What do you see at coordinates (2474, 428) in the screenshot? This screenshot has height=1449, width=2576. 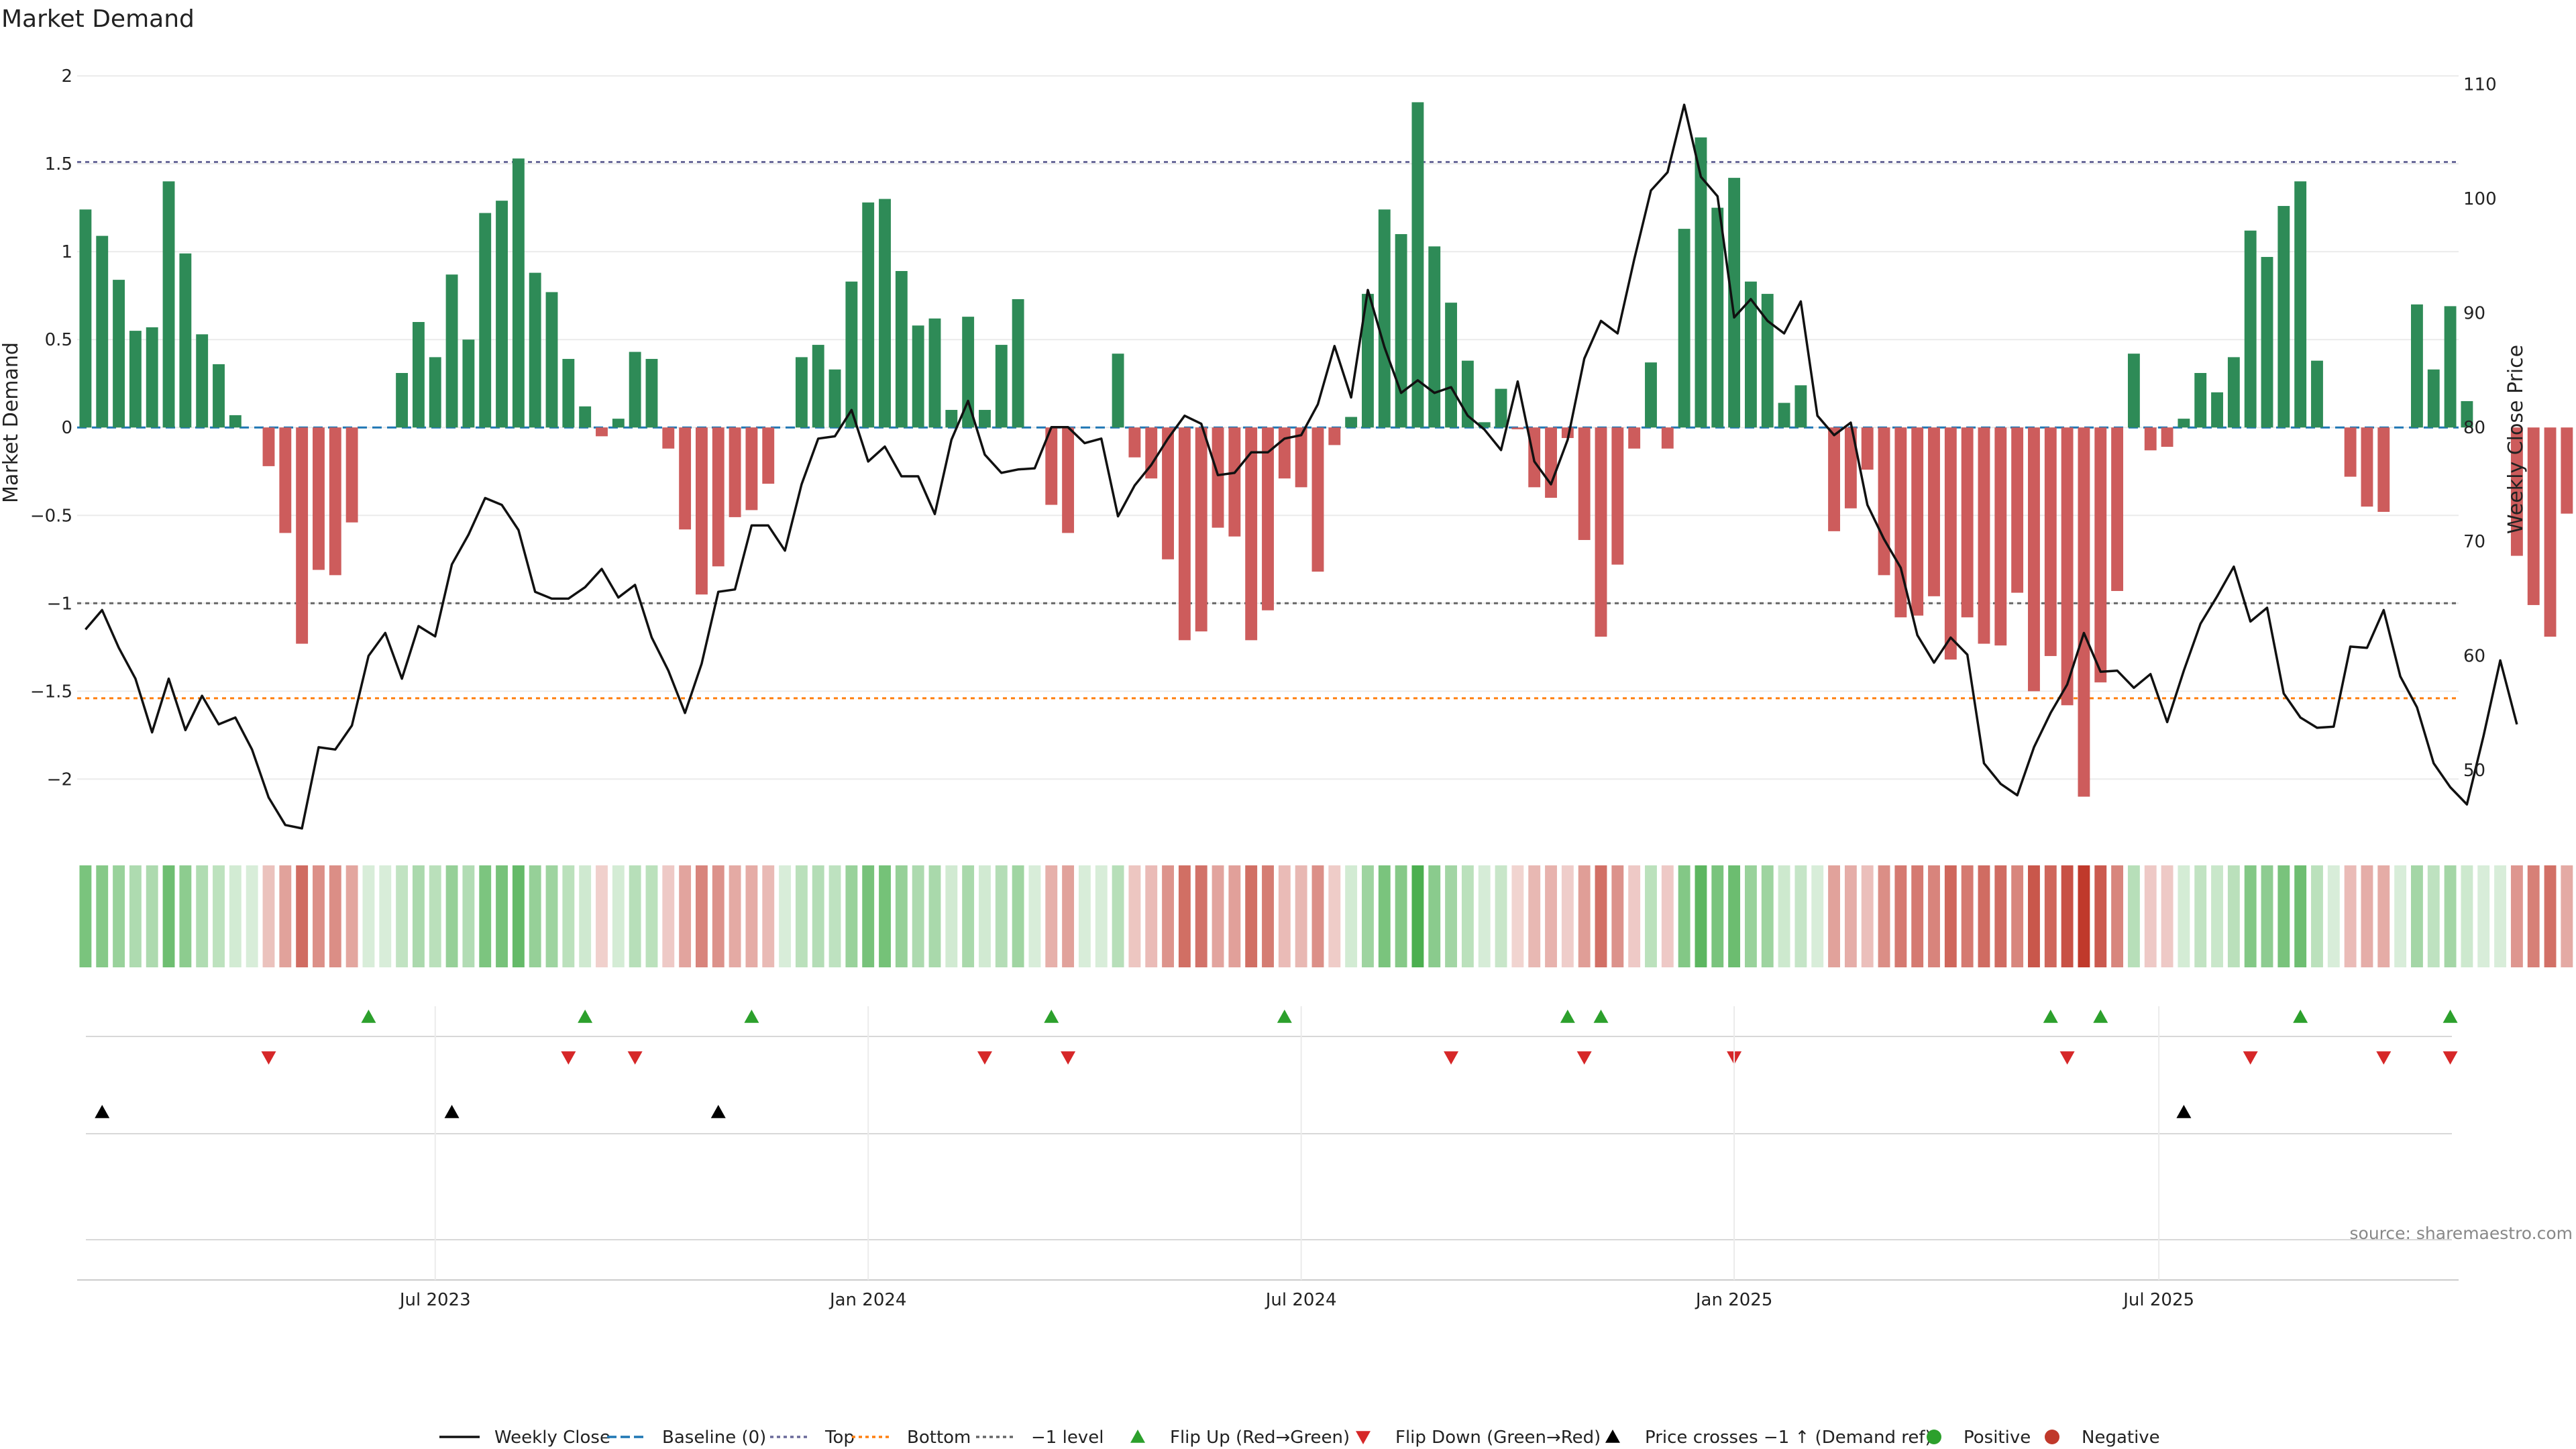 I see `y2-tick-label: 80` at bounding box center [2474, 428].